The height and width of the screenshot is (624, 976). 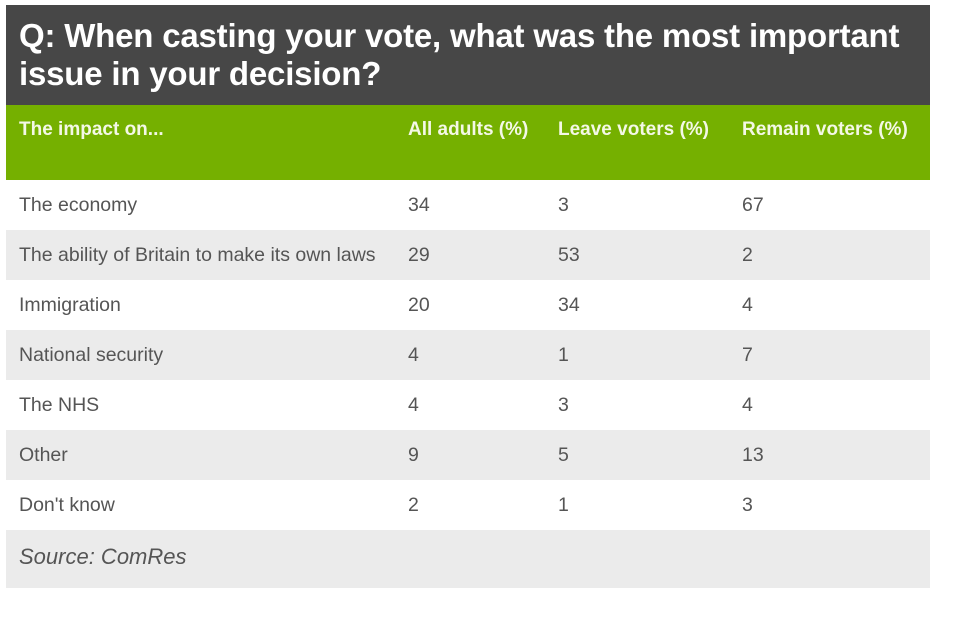 I want to click on percent-cell: 29, so click(x=470, y=255).